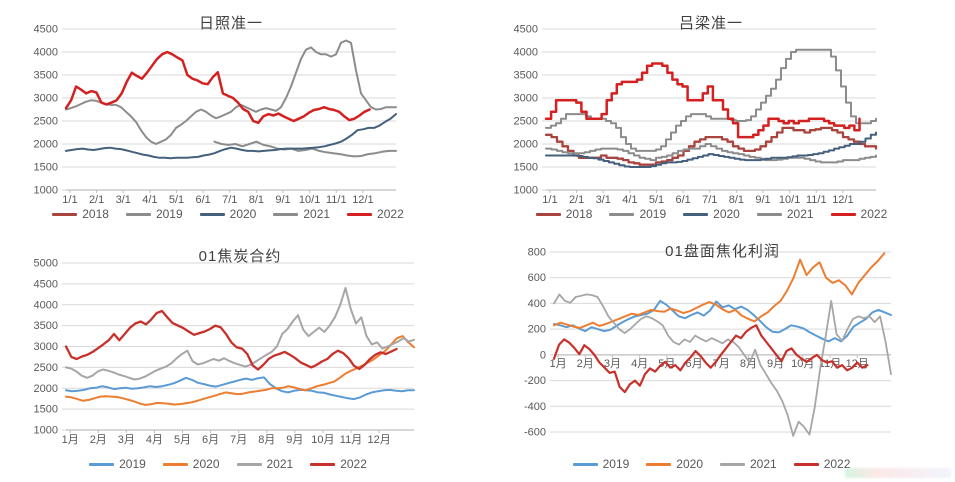 The height and width of the screenshot is (482, 955). What do you see at coordinates (362, 200) in the screenshot?
I see `x-tick-label: 12/1` at bounding box center [362, 200].